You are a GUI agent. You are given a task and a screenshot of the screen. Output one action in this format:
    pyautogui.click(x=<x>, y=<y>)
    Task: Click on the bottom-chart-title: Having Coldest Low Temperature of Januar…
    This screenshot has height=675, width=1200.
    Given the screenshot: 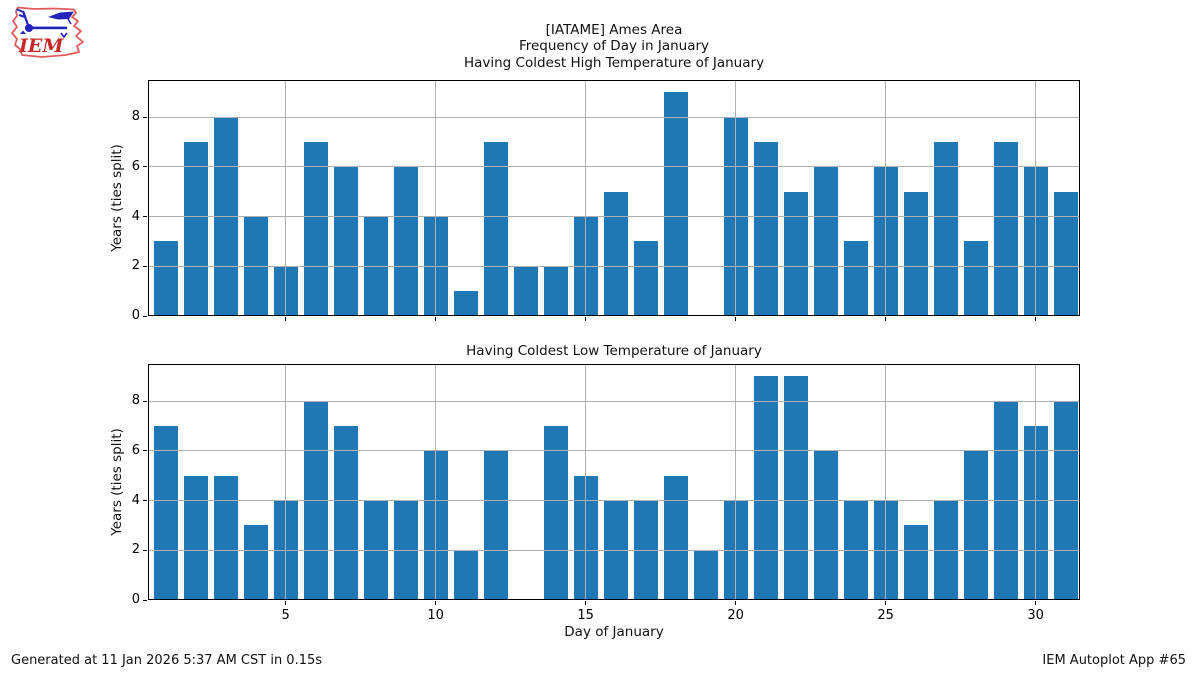 What is the action you would take?
    pyautogui.click(x=614, y=351)
    